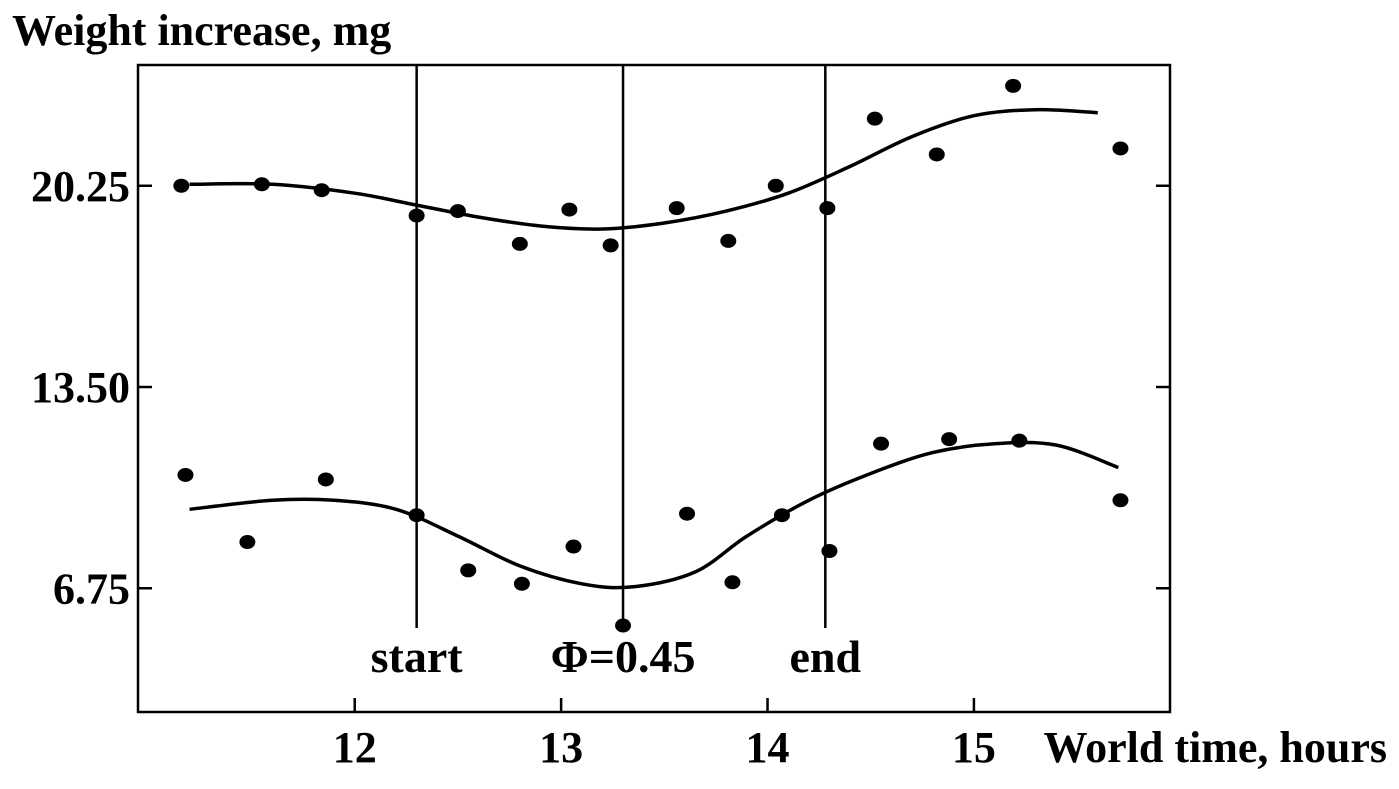 This screenshot has width=1399, height=789. Describe the element at coordinates (1215, 747) in the screenshot. I see `x-axis-title: World time, hours` at that location.